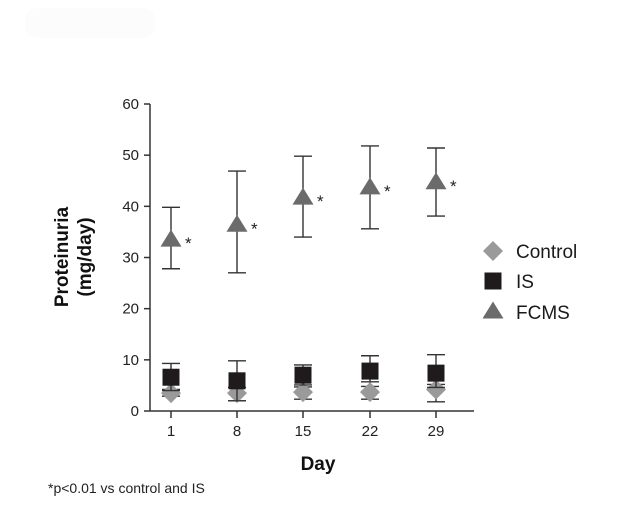 The width and height of the screenshot is (627, 525). What do you see at coordinates (126, 488) in the screenshot?
I see `footnote: *p<0.01 vs control and IS` at bounding box center [126, 488].